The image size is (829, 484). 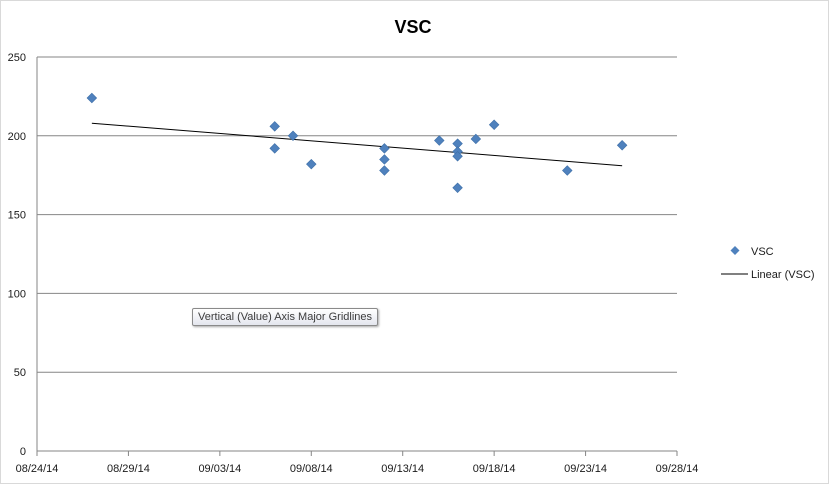 What do you see at coordinates (219, 469) in the screenshot?
I see `x-tick-label: 09/03/14` at bounding box center [219, 469].